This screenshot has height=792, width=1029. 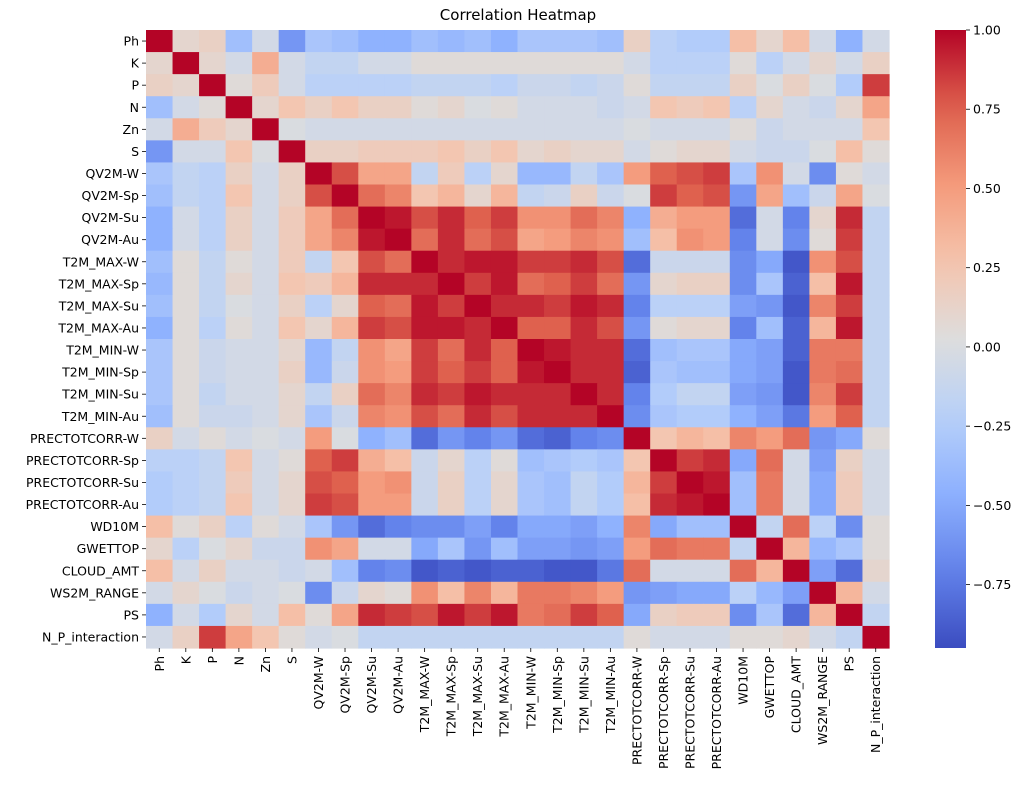 I want to click on column-label: PRECTOTCORR-Su, so click(x=689, y=712).